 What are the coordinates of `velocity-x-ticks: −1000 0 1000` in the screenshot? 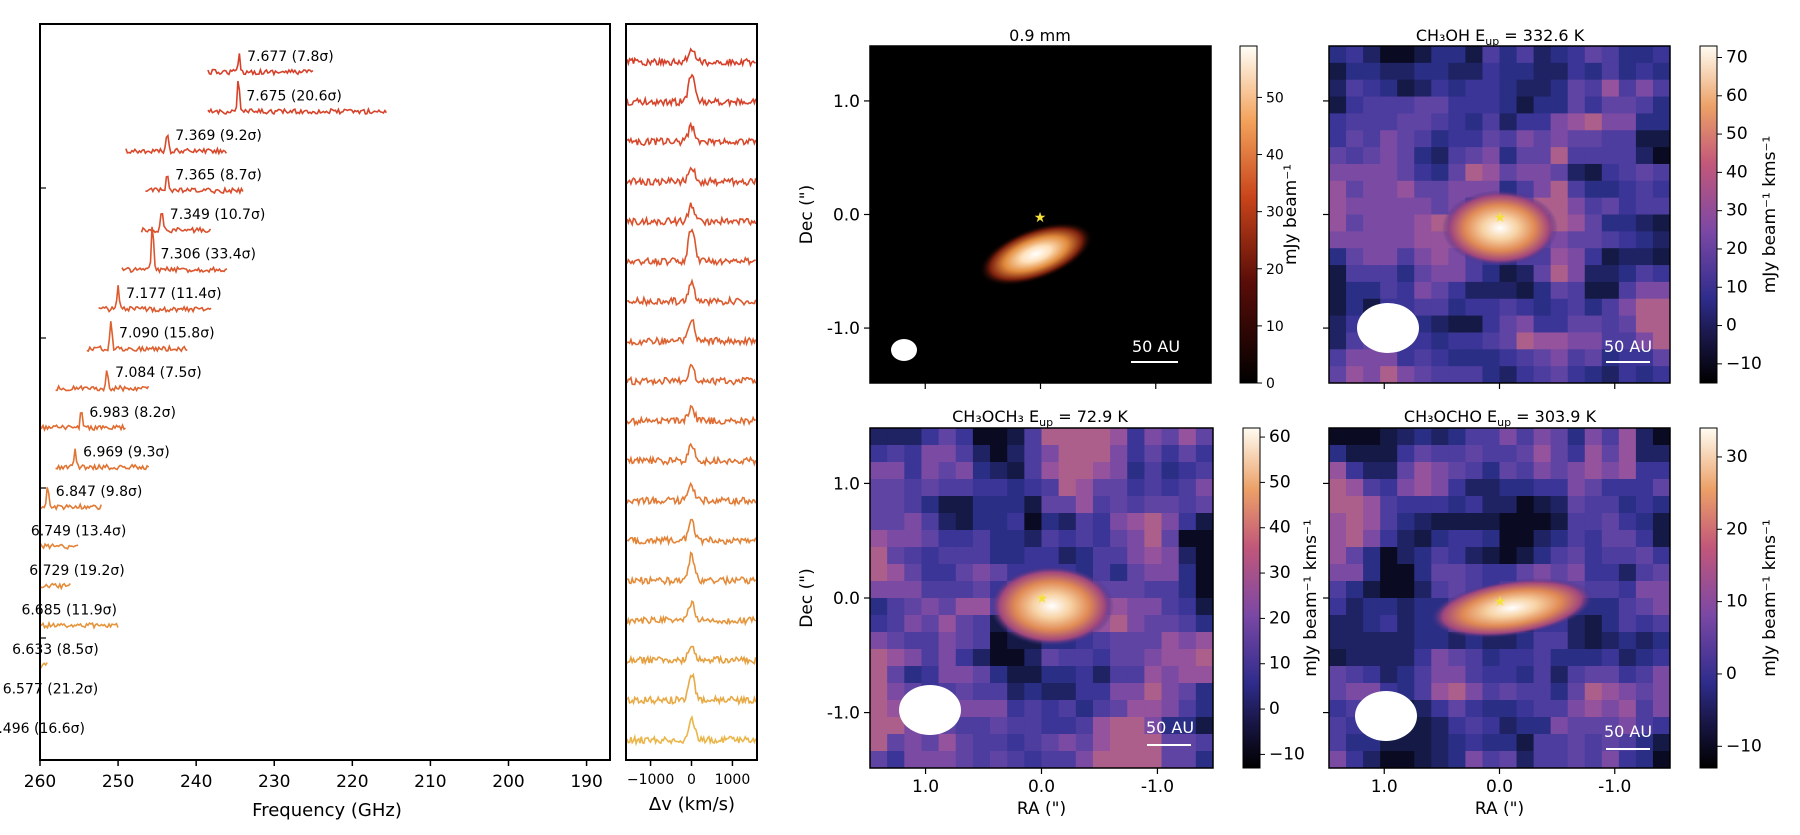 It's located at (688, 774).